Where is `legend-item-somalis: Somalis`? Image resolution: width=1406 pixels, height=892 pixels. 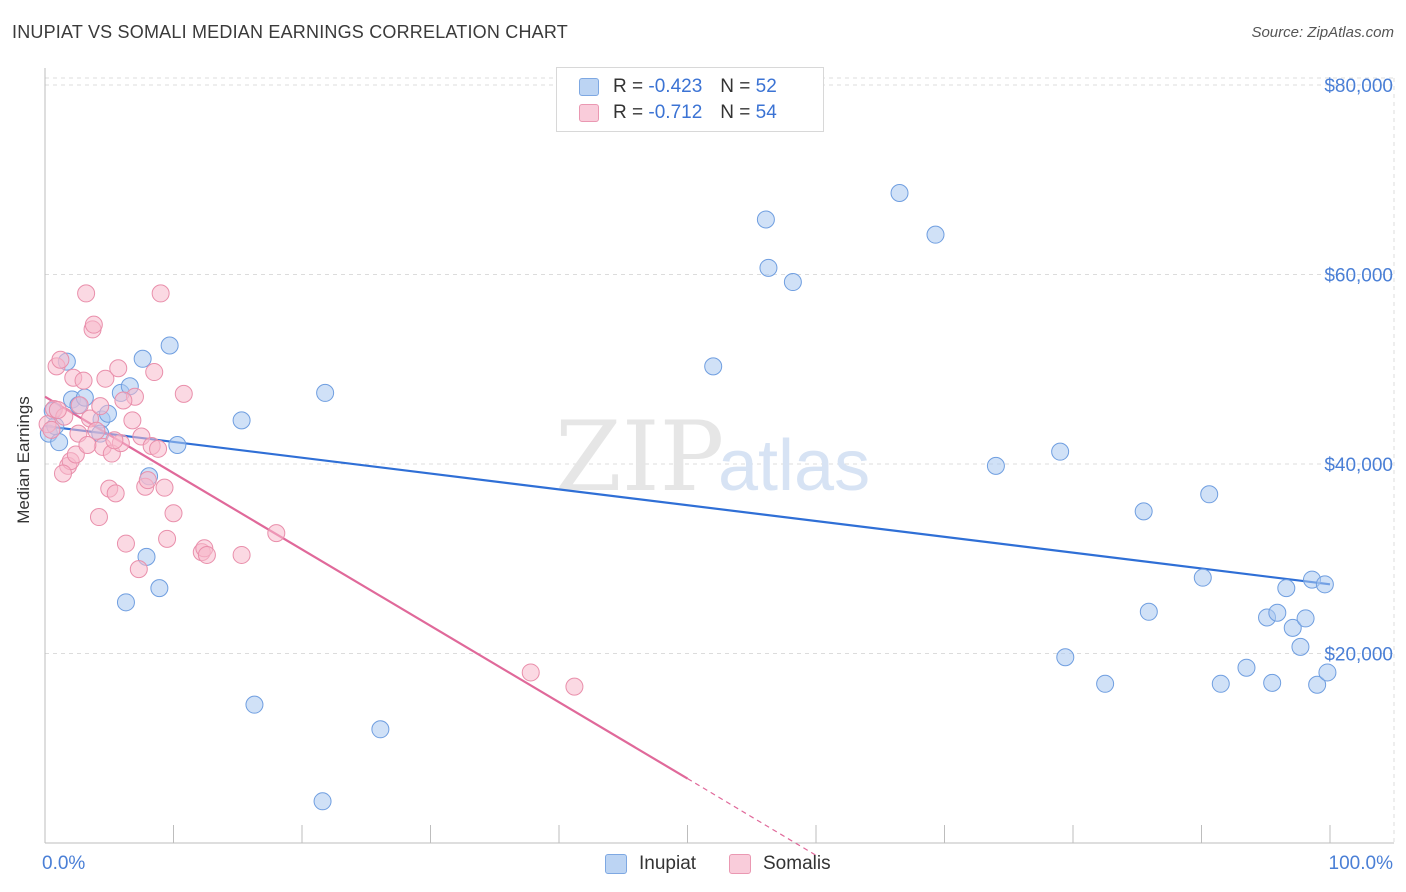
legend-item-somalis: Somalis is located at coordinates (780, 864).